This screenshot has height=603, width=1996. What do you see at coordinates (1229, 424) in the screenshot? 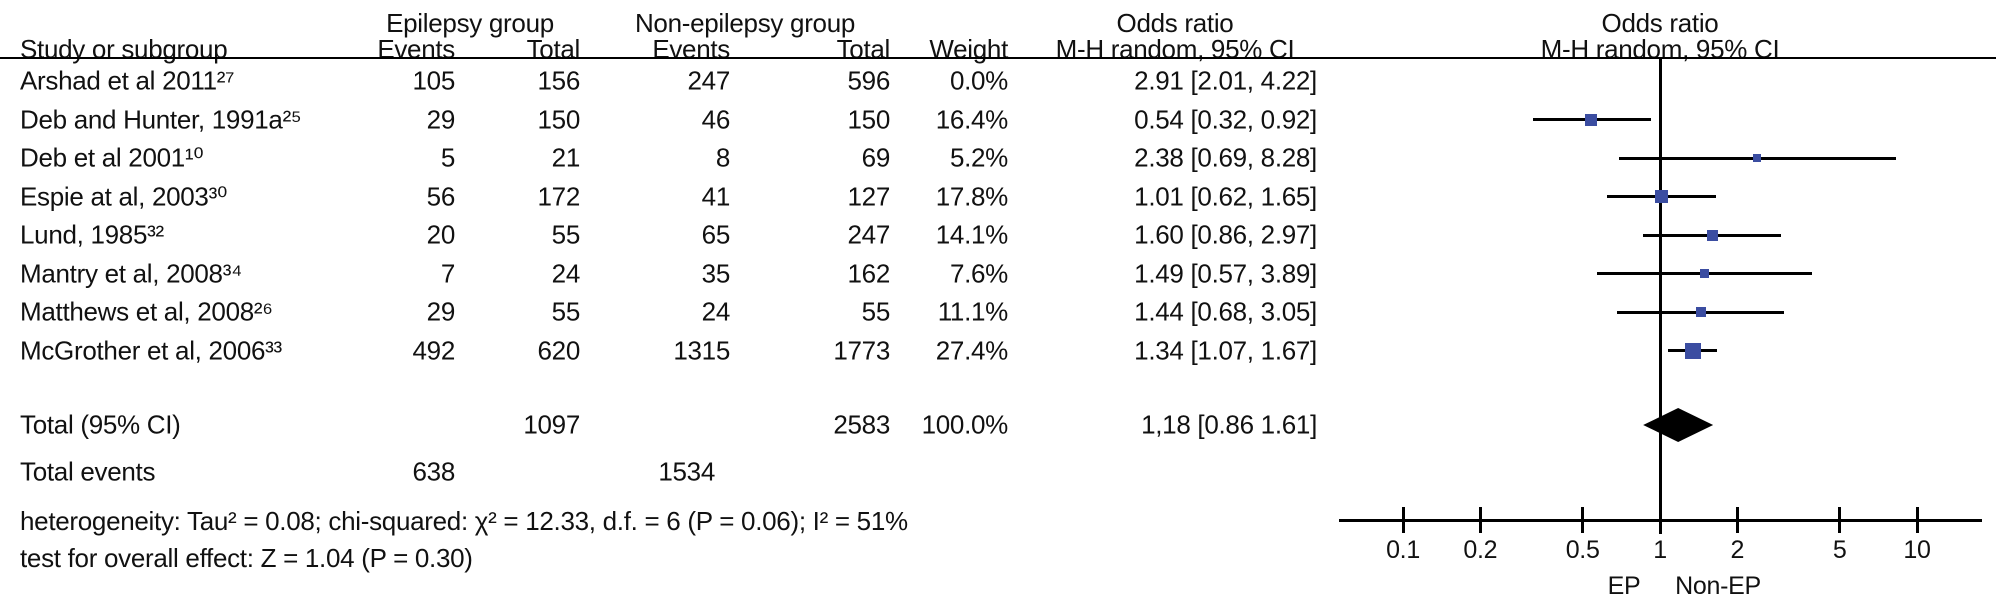
I see `total-or-ci: 1,18 [0.86 1.61]` at bounding box center [1229, 424].